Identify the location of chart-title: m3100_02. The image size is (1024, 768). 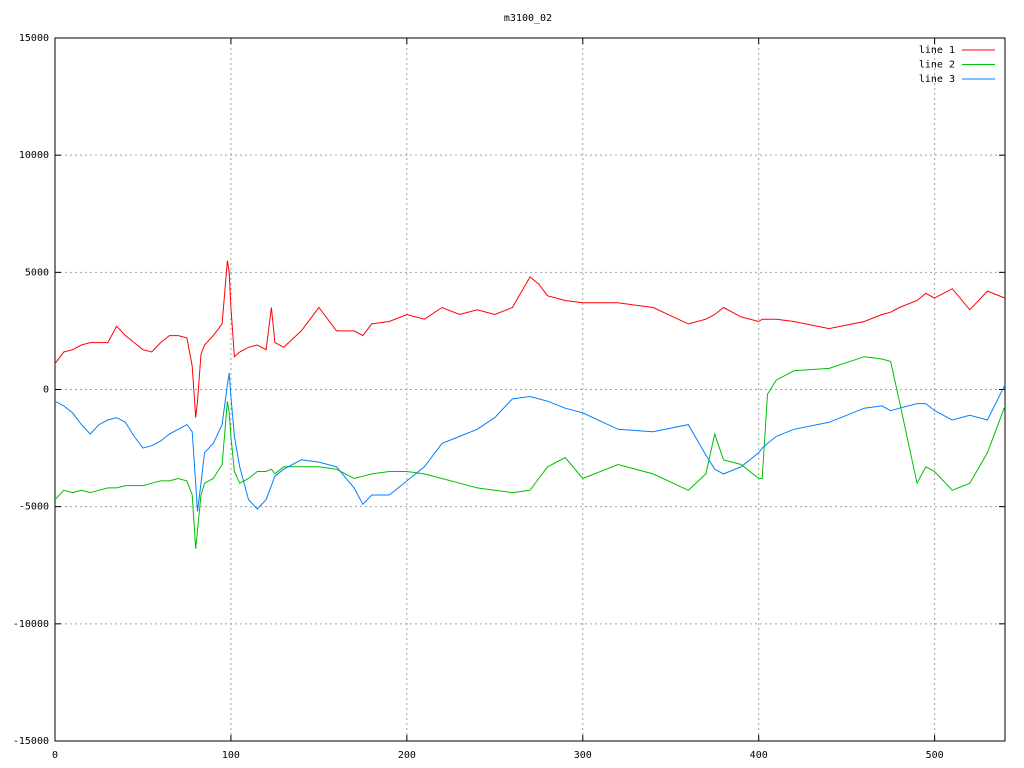
(528, 18).